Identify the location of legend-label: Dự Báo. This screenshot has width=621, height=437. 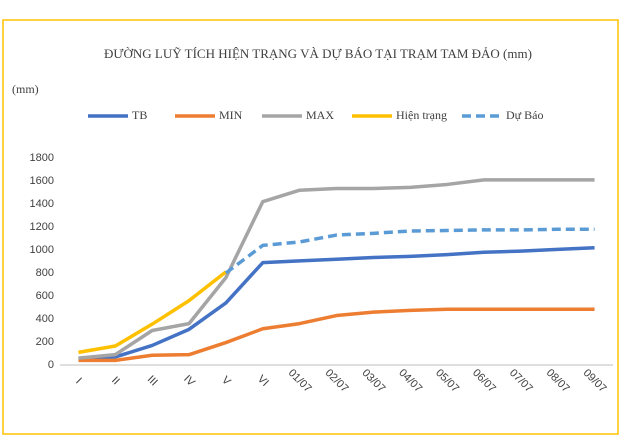
(525, 115).